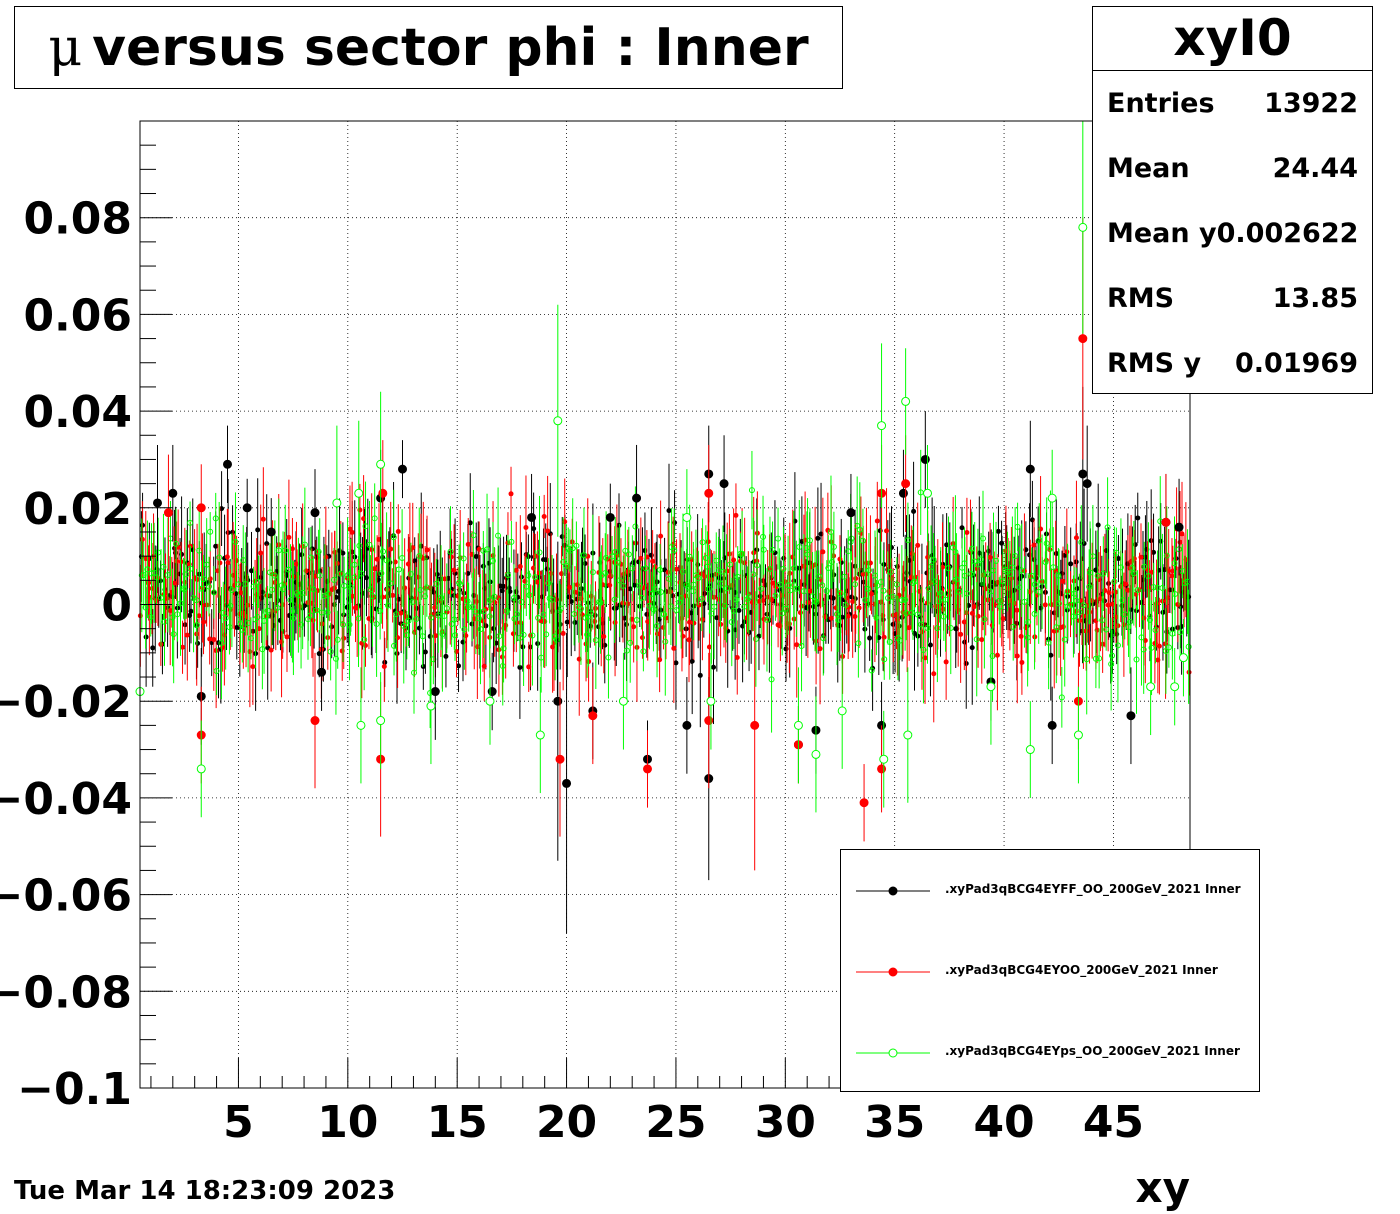 This screenshot has width=1400, height=1214. Describe the element at coordinates (1287, 233) in the screenshot. I see `stats-value: 0.002622` at that location.